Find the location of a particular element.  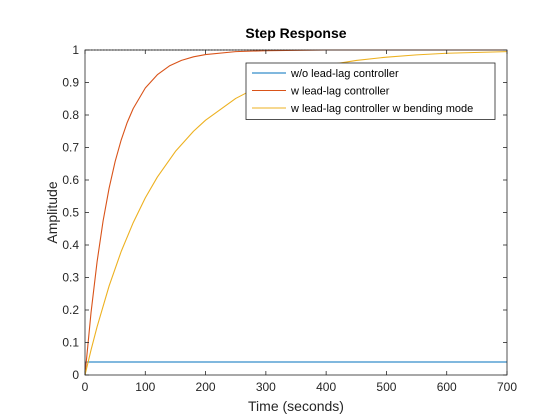

y-tick-label: 1 is located at coordinates (75, 50).